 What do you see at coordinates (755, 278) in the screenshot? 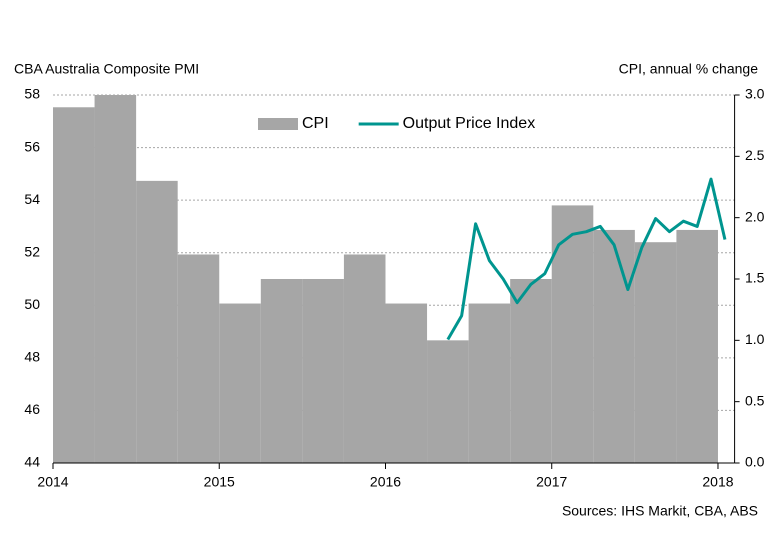
I see `y2-tick-label: 1.5` at bounding box center [755, 278].